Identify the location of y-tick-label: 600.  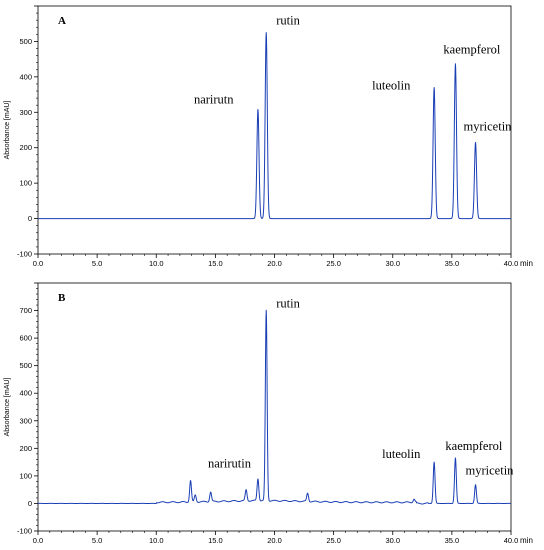
(25, 338).